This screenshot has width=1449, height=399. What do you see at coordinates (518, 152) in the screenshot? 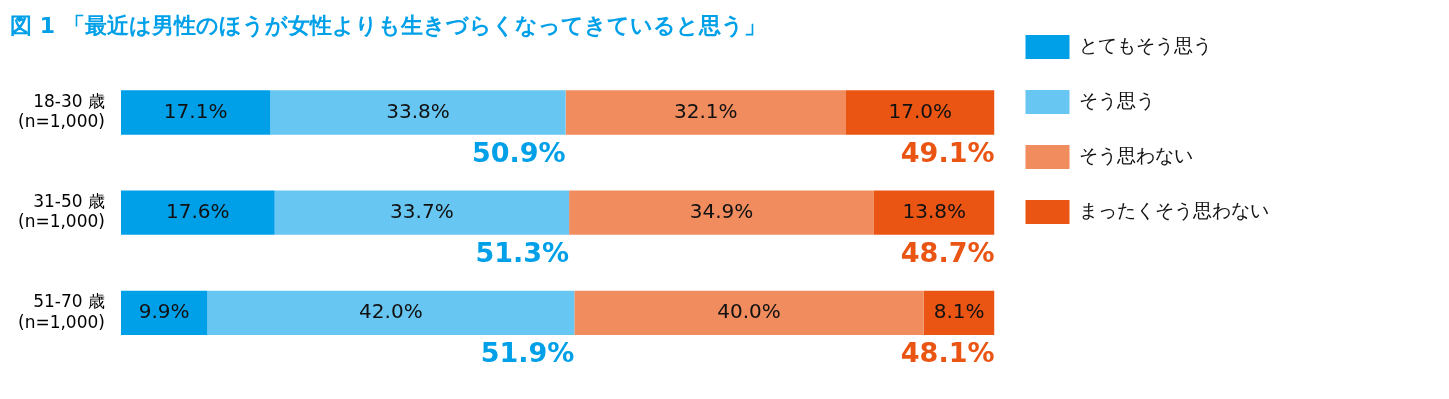
I see `annotation: 50.9%` at bounding box center [518, 152].